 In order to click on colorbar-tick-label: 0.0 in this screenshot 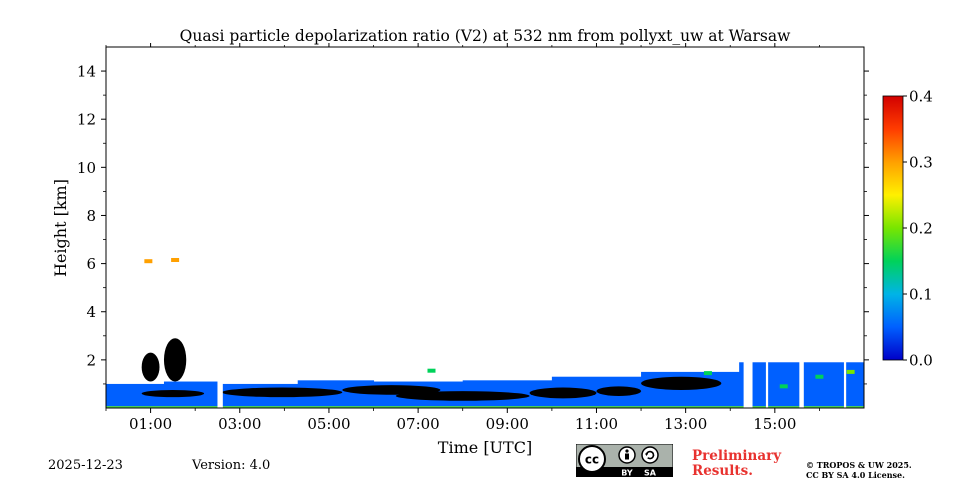, I will do `click(921, 361)`.